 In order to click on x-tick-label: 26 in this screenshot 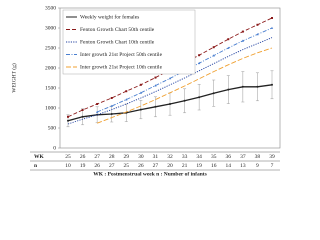, I will do `click(83, 157)`.